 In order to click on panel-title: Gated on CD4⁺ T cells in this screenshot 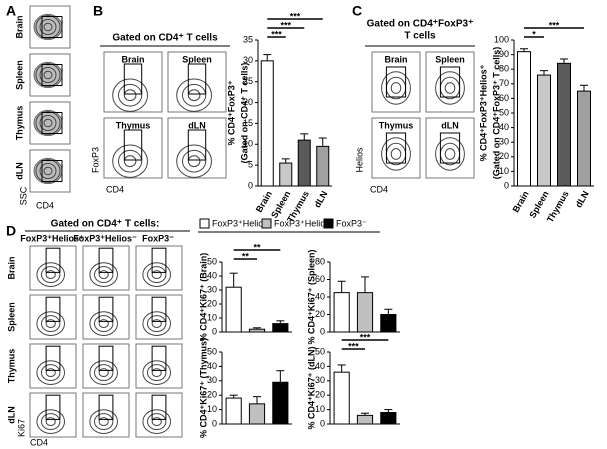, I will do `click(165, 38)`.